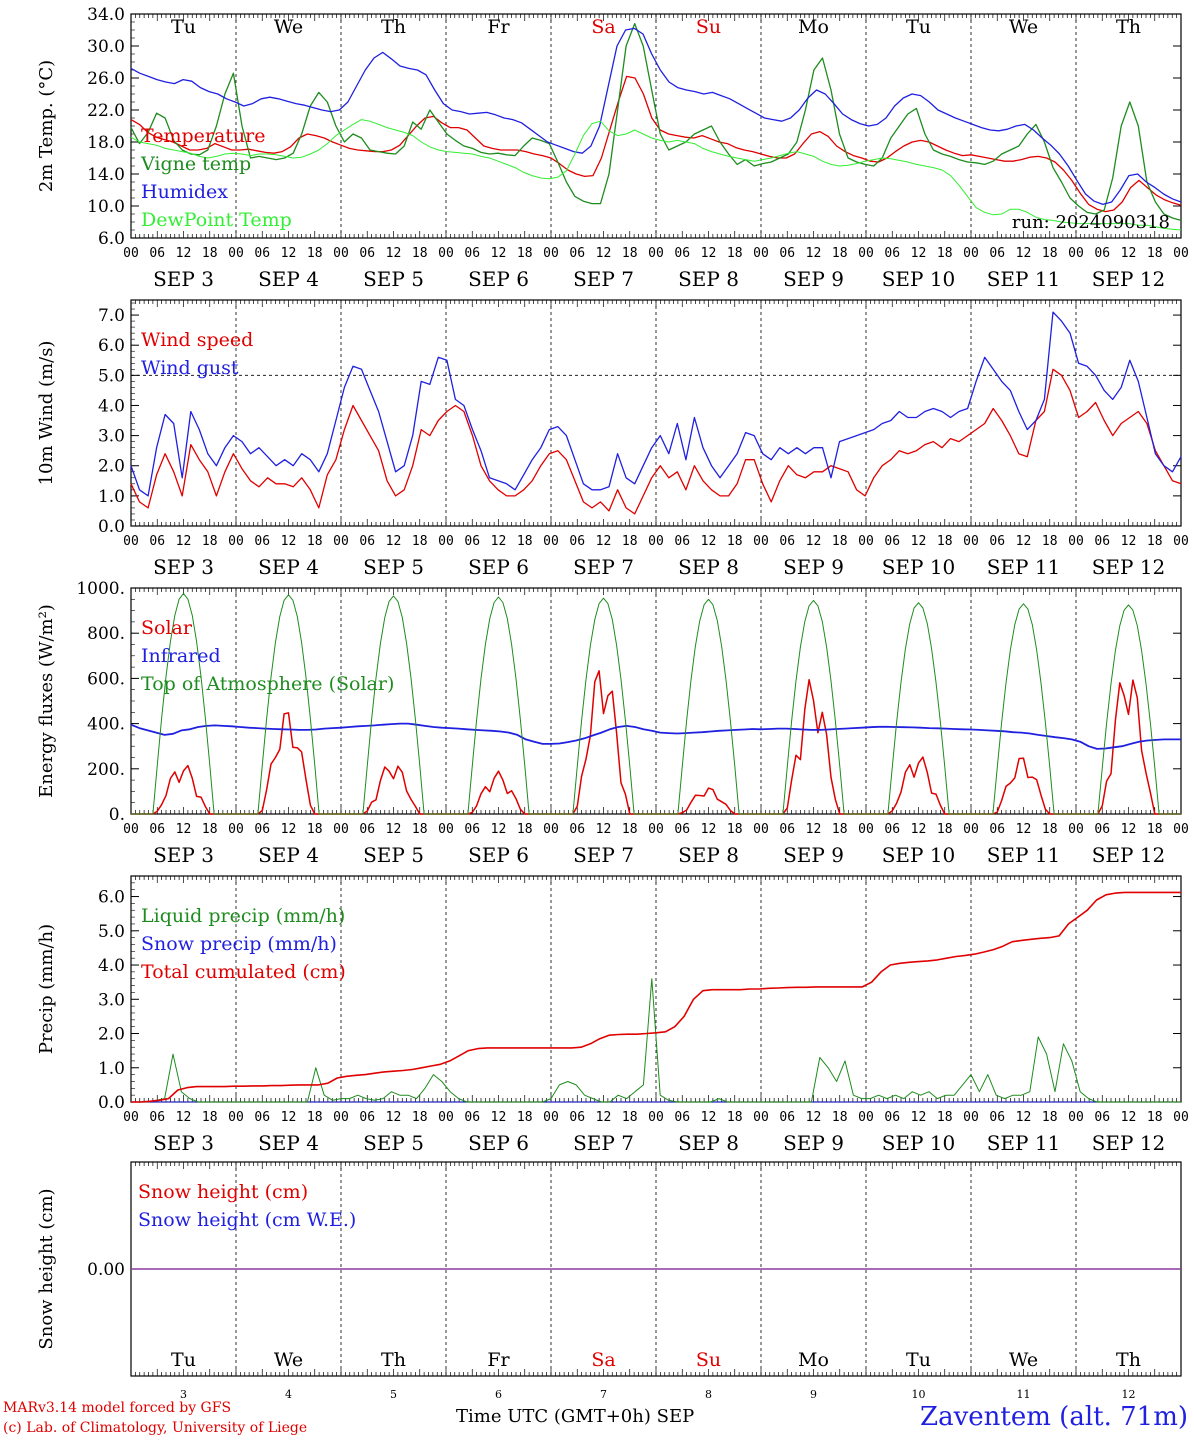 Image resolution: width=1194 pixels, height=1440 pixels. Describe the element at coordinates (603, 279) in the screenshot. I see `date-label: SEP 7` at that location.